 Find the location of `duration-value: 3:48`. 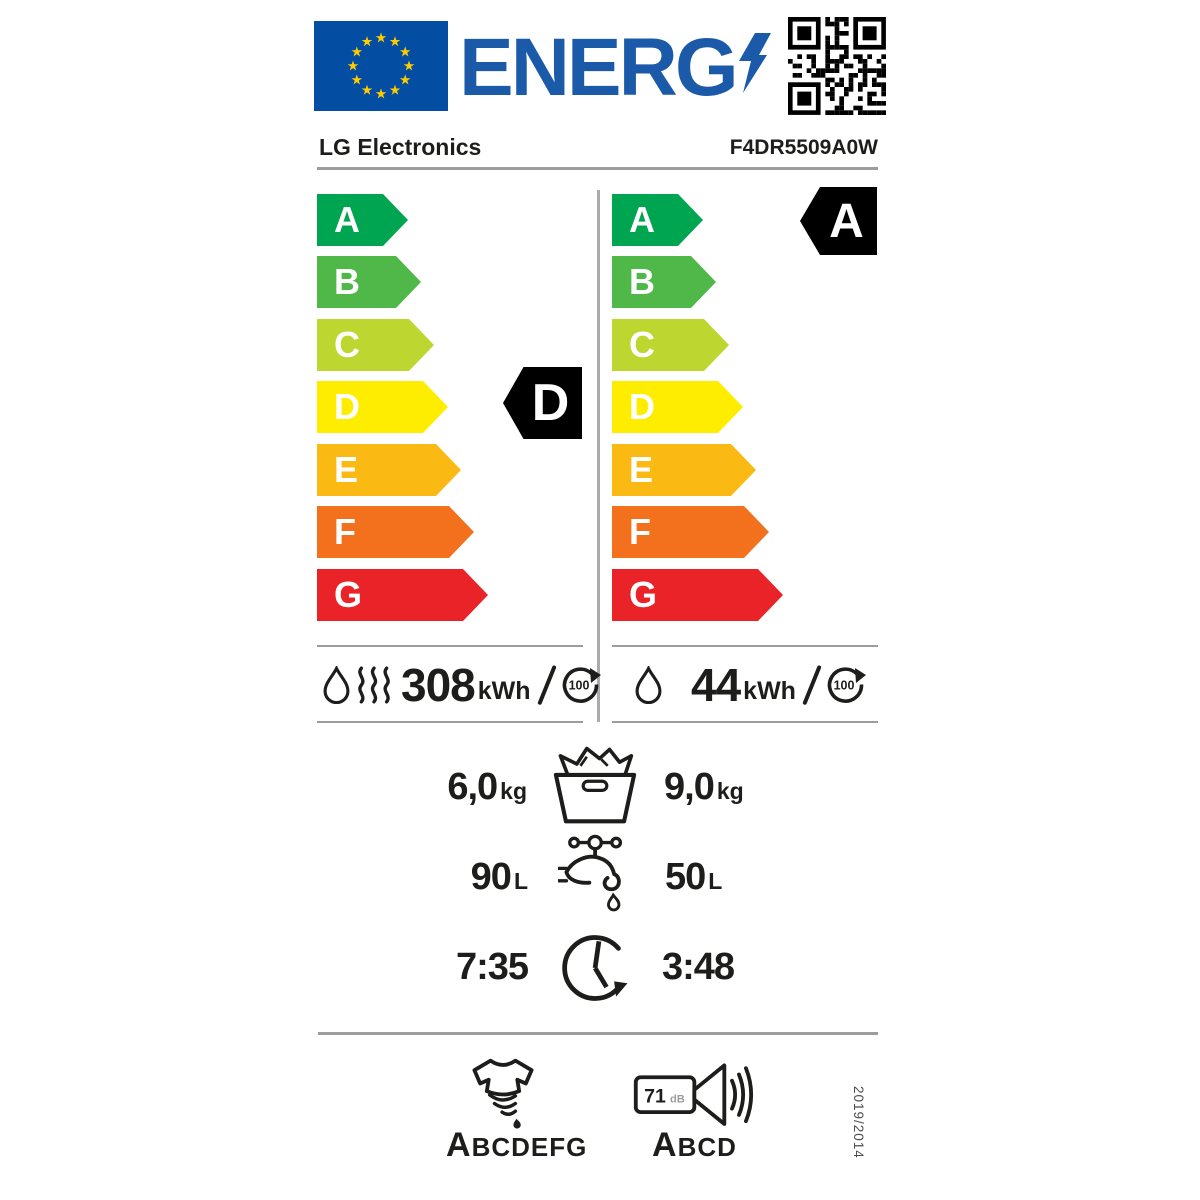

duration-value: 3:48 is located at coordinates (698, 967).